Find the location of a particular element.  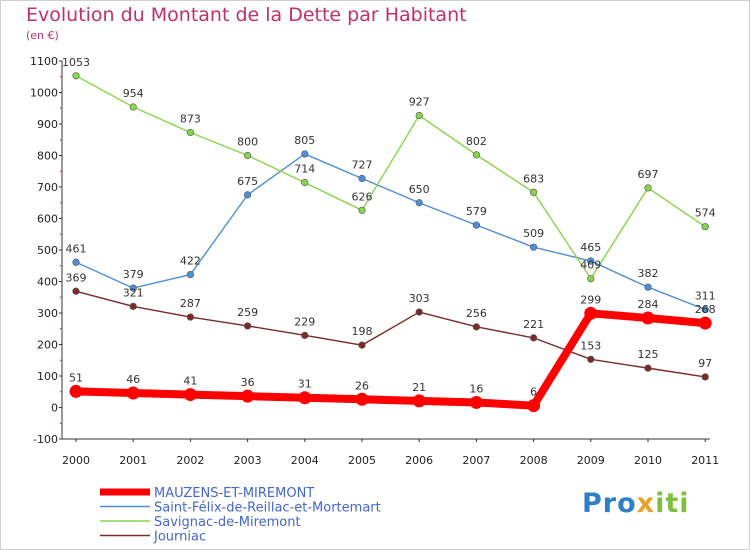

x-tick-label: 2004 is located at coordinates (305, 460).